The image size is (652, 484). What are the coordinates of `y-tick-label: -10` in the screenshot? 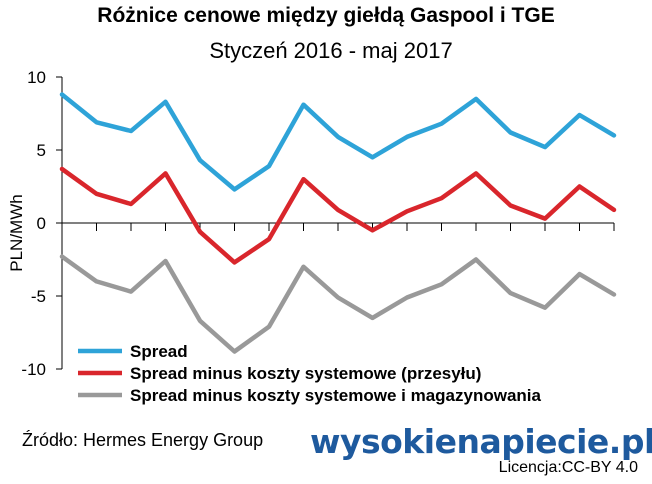 It's located at (33, 369).